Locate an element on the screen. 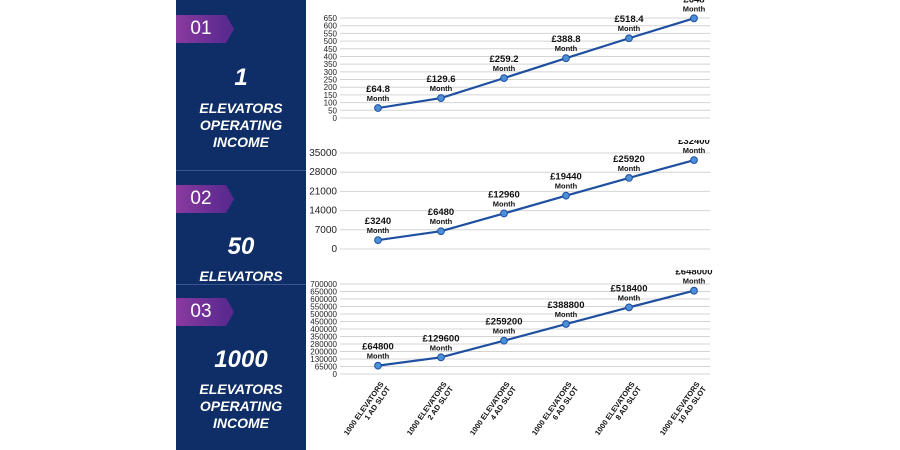  y-tick-label: 600000 is located at coordinates (323, 299).